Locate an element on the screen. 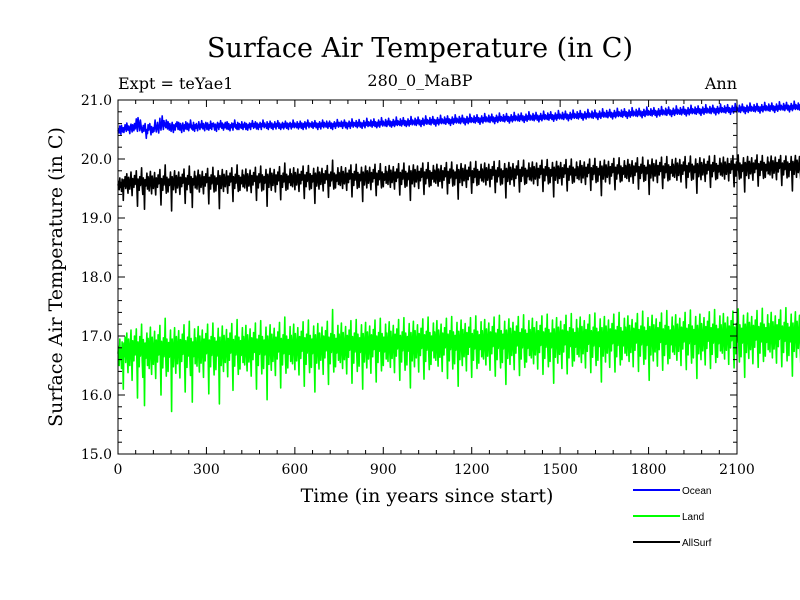 The image size is (800, 600). y-tick-label: 18.0 is located at coordinates (96, 278).